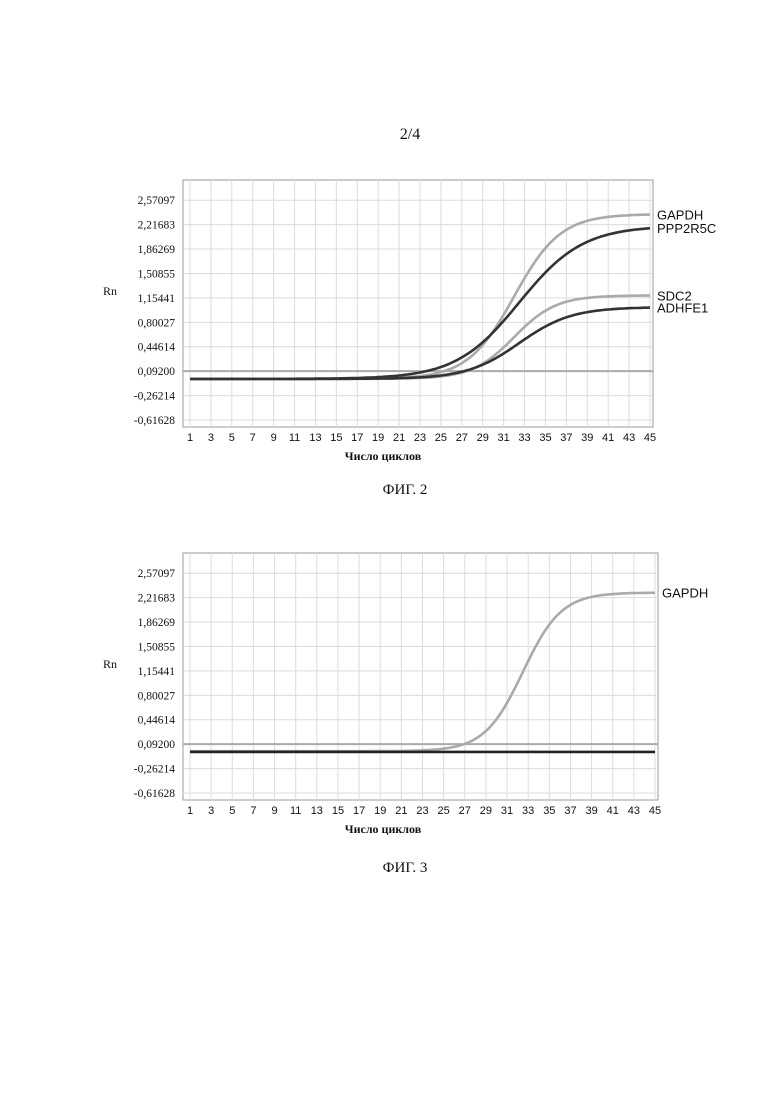  Describe the element at coordinates (390, 868) in the screenshot. I see `figure-caption-fig3: ФИГ. 3` at that location.